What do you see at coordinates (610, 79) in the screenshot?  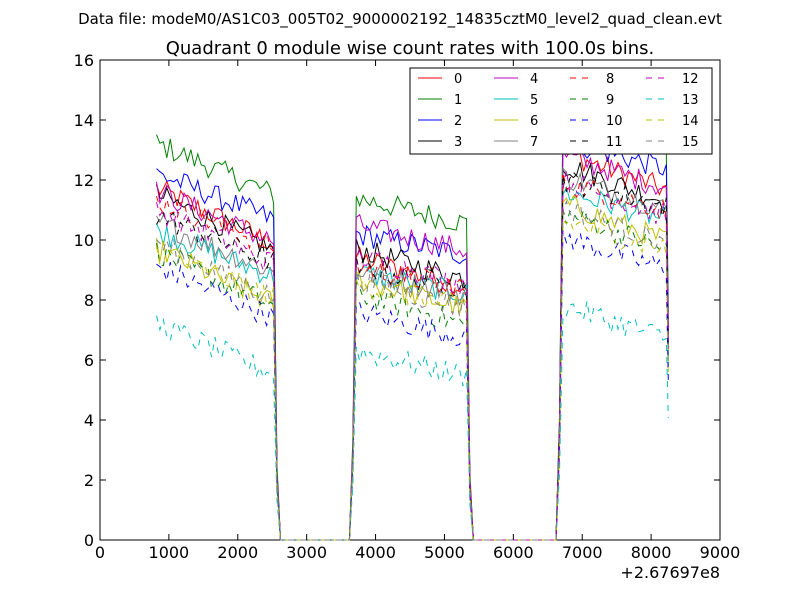 I see `legend-label-8: 8` at bounding box center [610, 79].